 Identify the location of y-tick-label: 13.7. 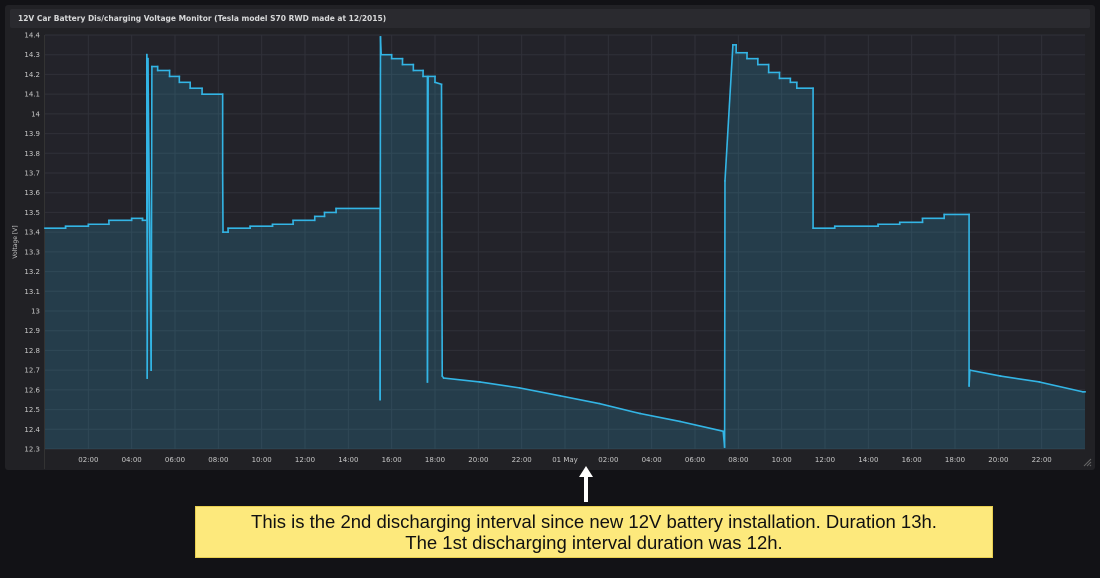
(32, 174).